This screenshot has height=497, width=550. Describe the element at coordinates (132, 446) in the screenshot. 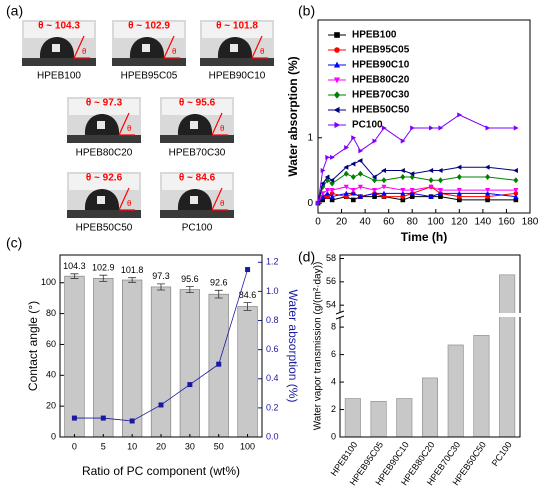

I see `x-tick-label: 10` at that location.